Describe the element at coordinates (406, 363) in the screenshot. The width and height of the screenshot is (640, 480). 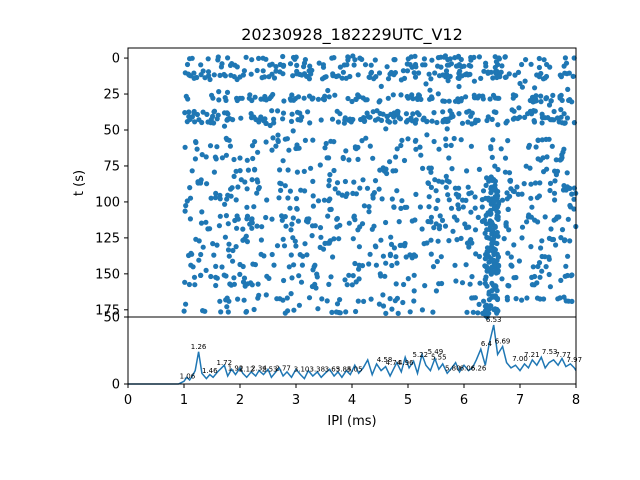
I see `peak-label: 4.96` at that location.